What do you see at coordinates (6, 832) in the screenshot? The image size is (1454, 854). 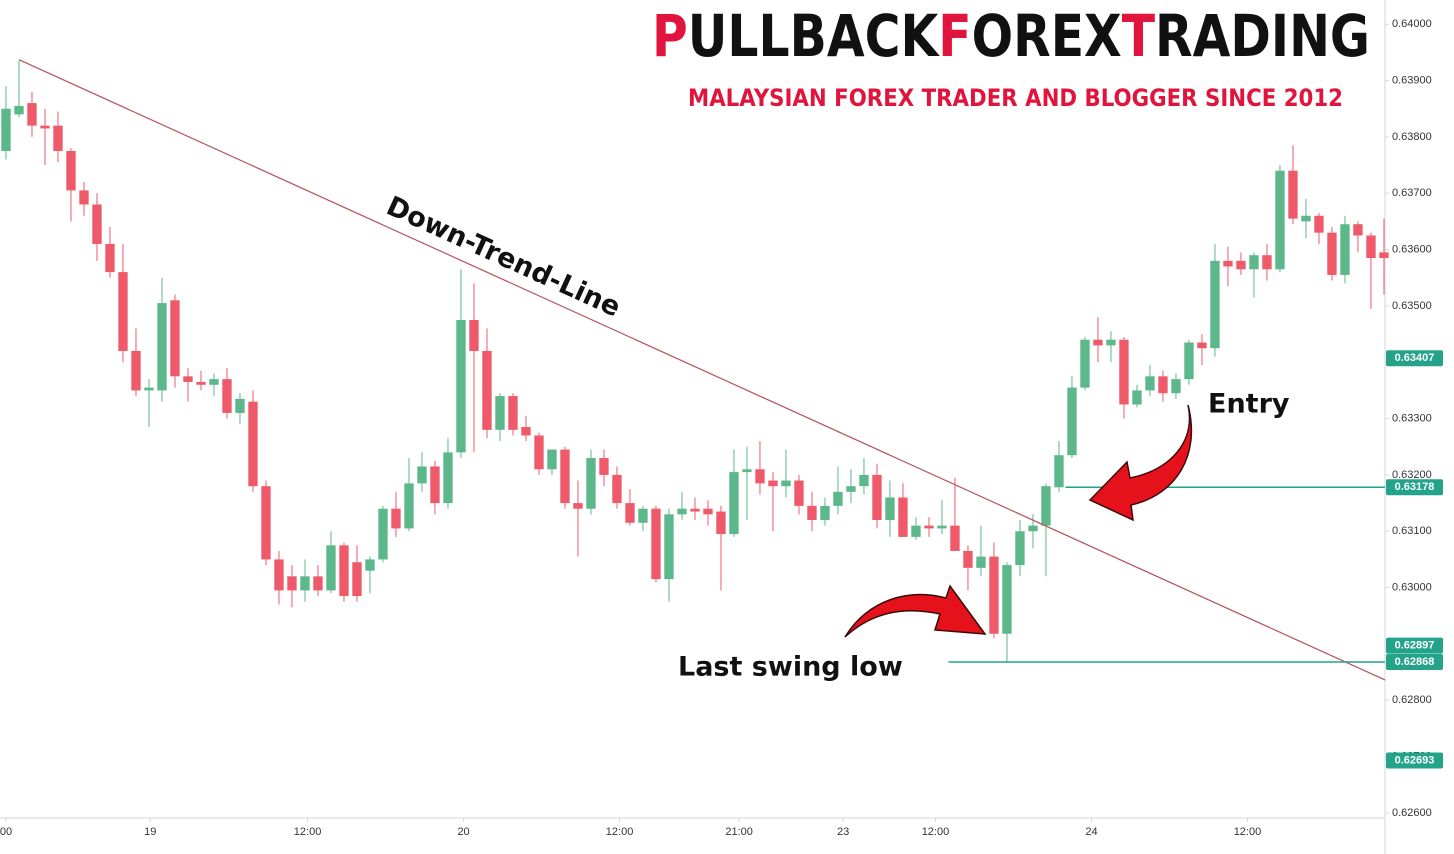 I see `x-tick-label: 00` at bounding box center [6, 832].